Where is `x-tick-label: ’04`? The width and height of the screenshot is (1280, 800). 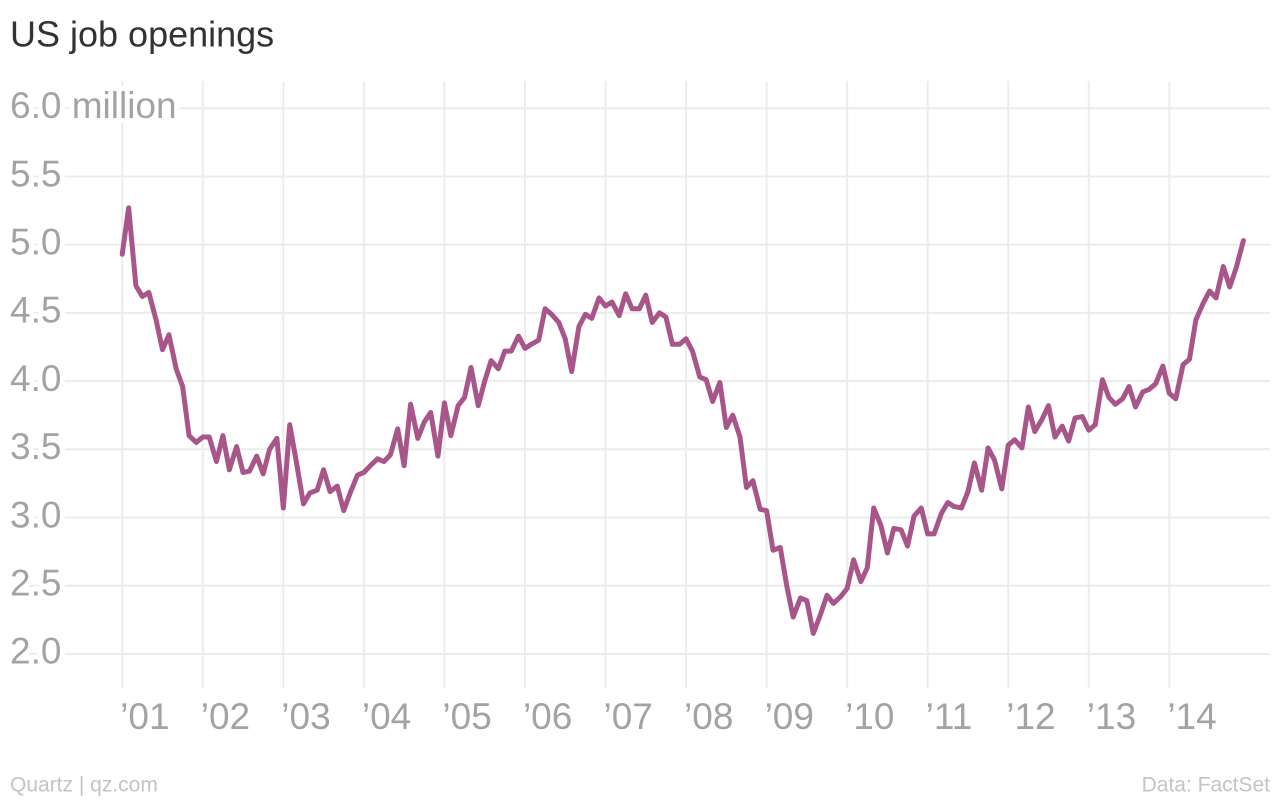 x-tick-label: ’04 is located at coordinates (386, 716).